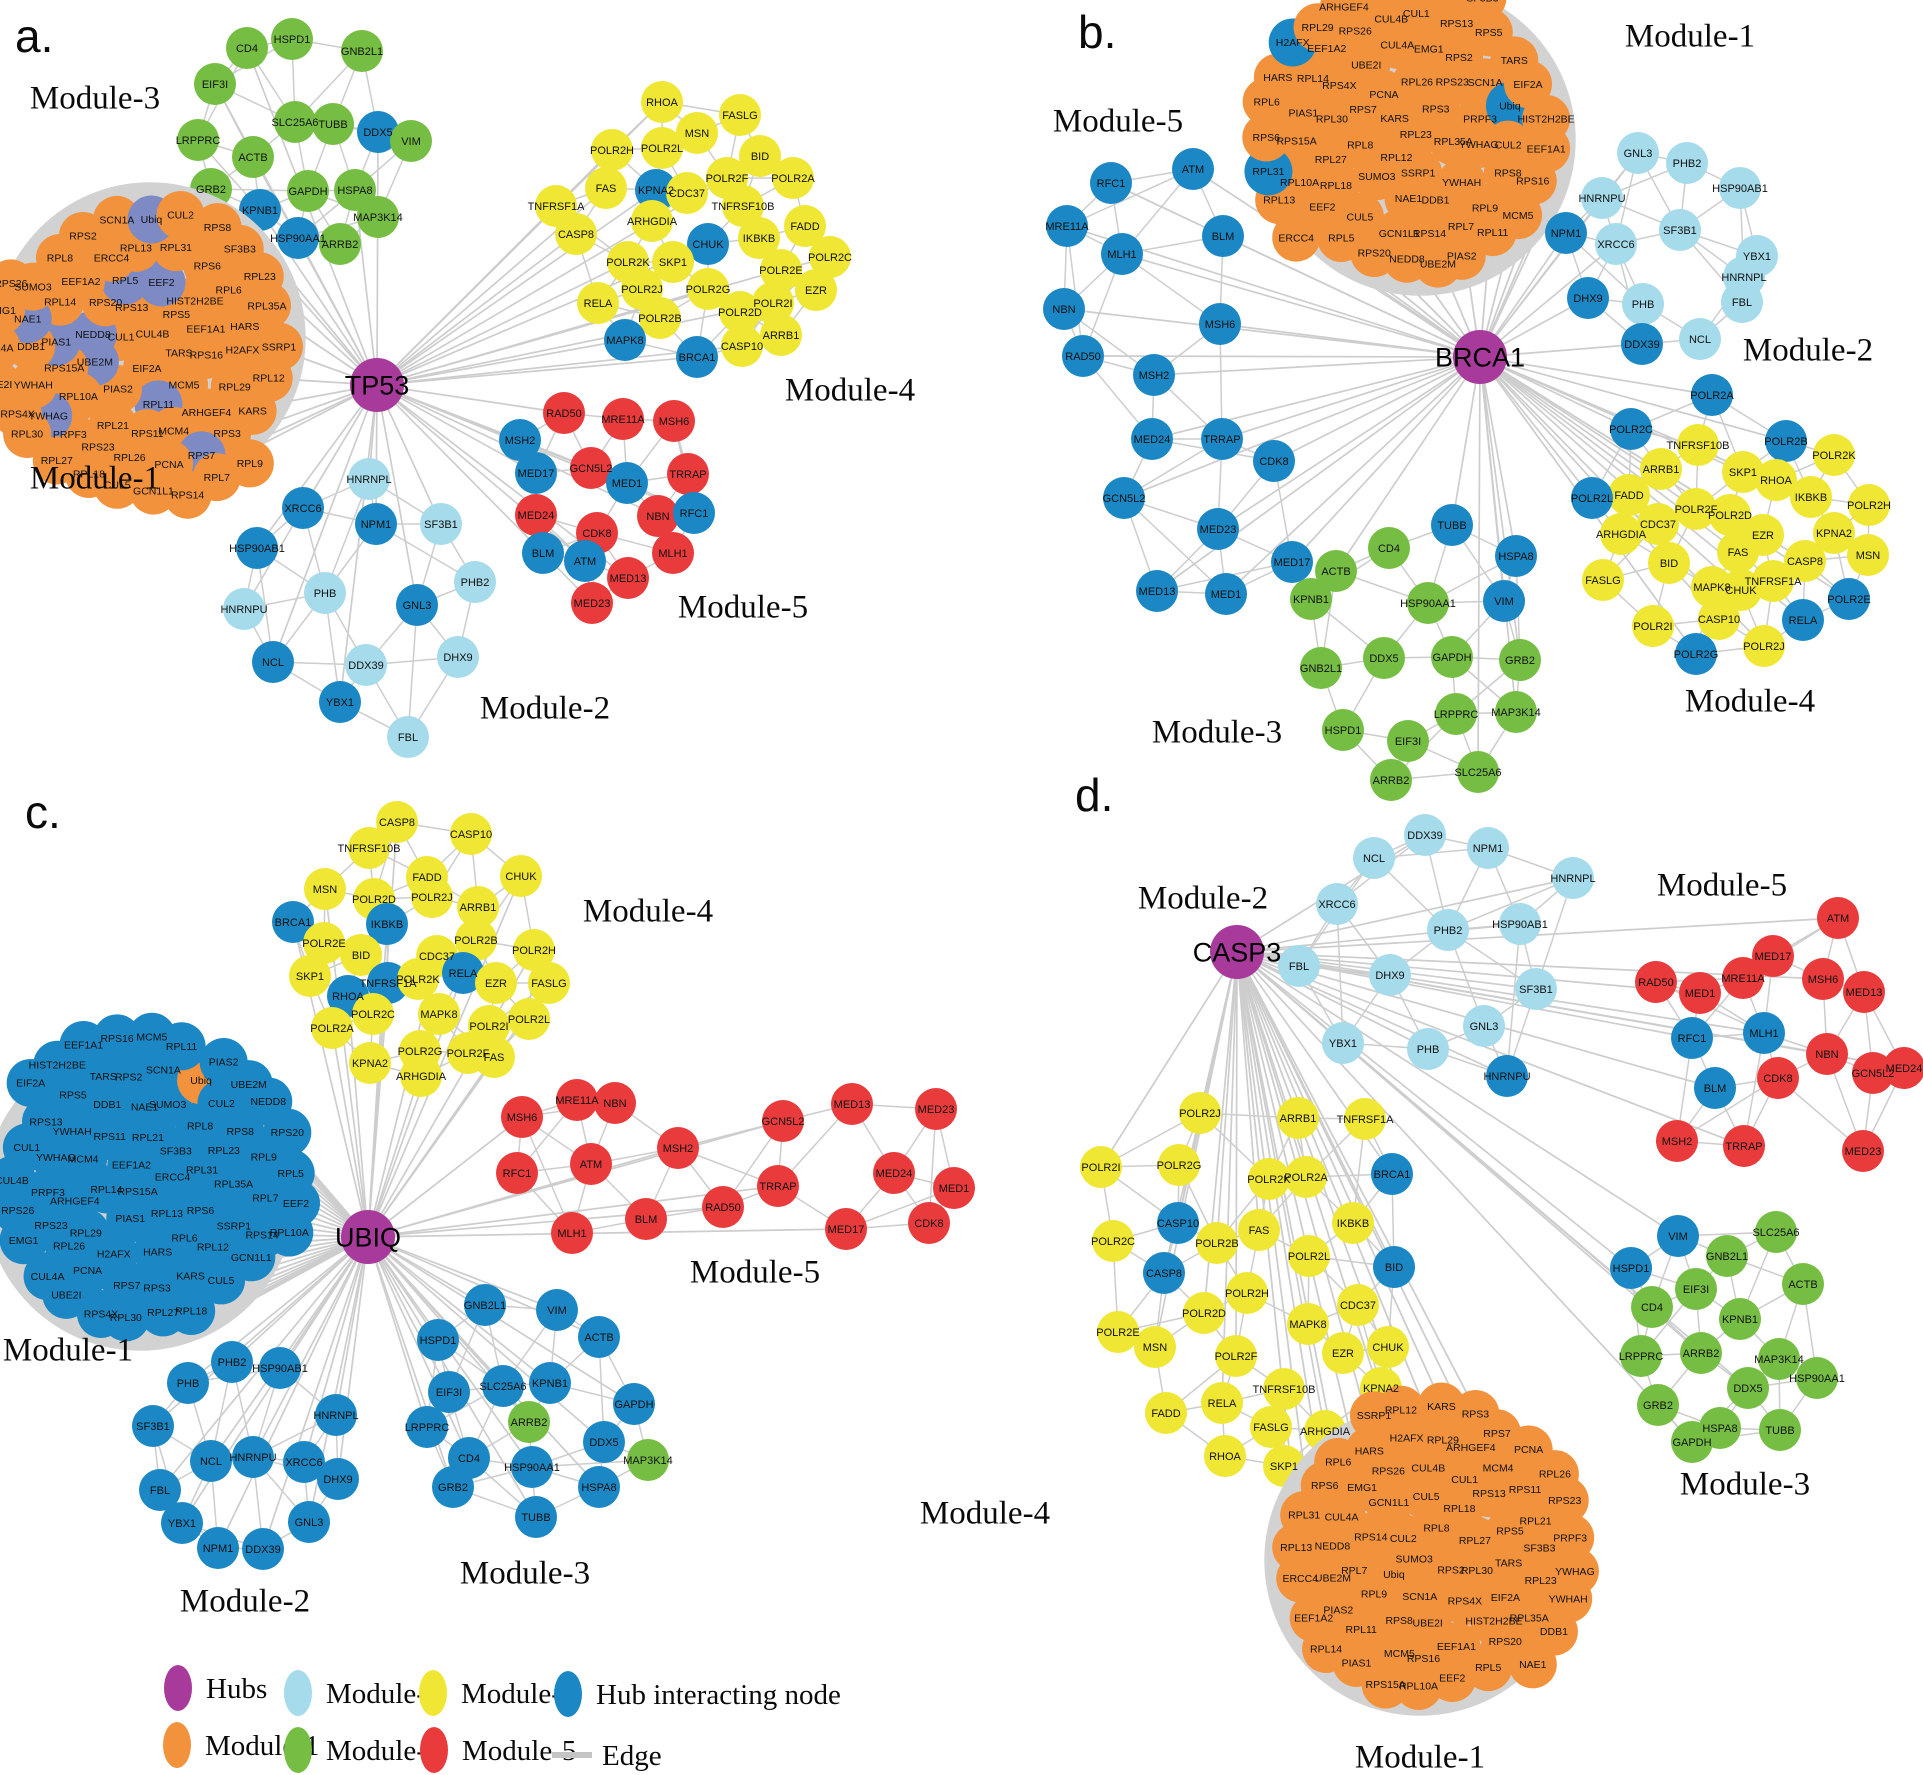 This screenshot has width=1923, height=1775. What do you see at coordinates (1661, 469) in the screenshot?
I see `node-ARRB1` at bounding box center [1661, 469].